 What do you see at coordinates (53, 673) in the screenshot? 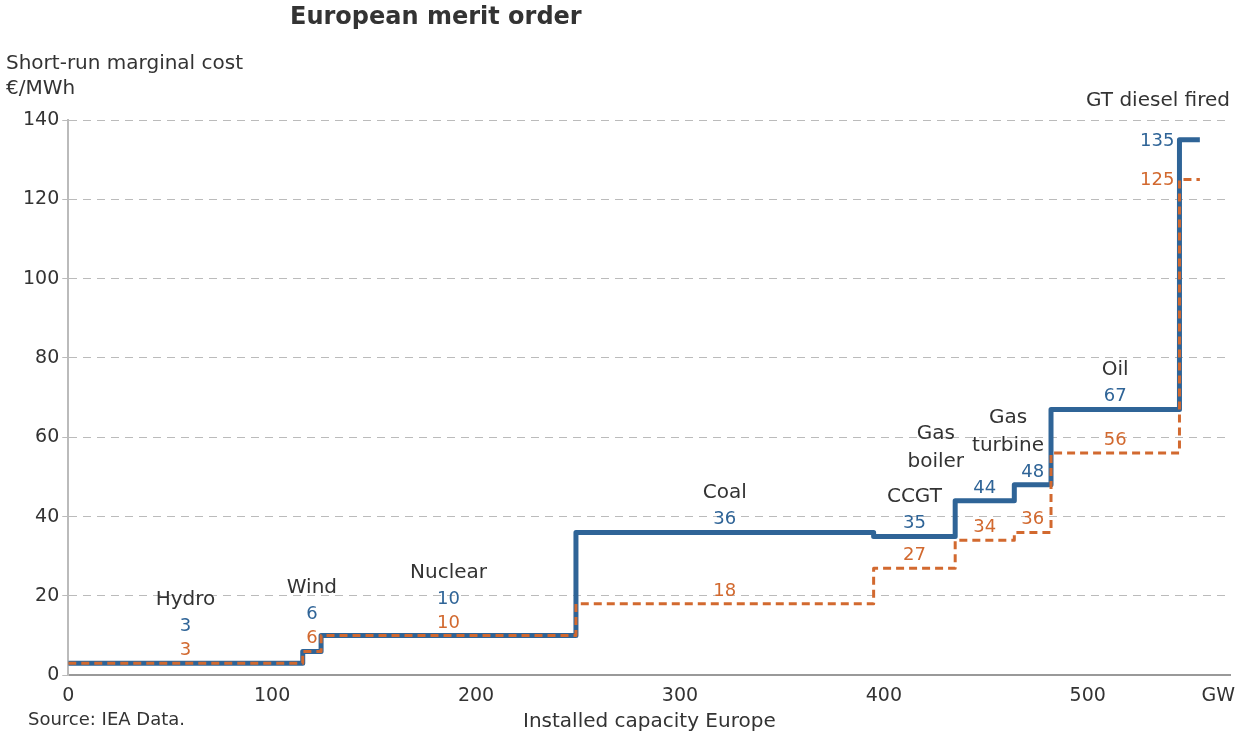
I see `y-tick-label: 0` at bounding box center [53, 673].